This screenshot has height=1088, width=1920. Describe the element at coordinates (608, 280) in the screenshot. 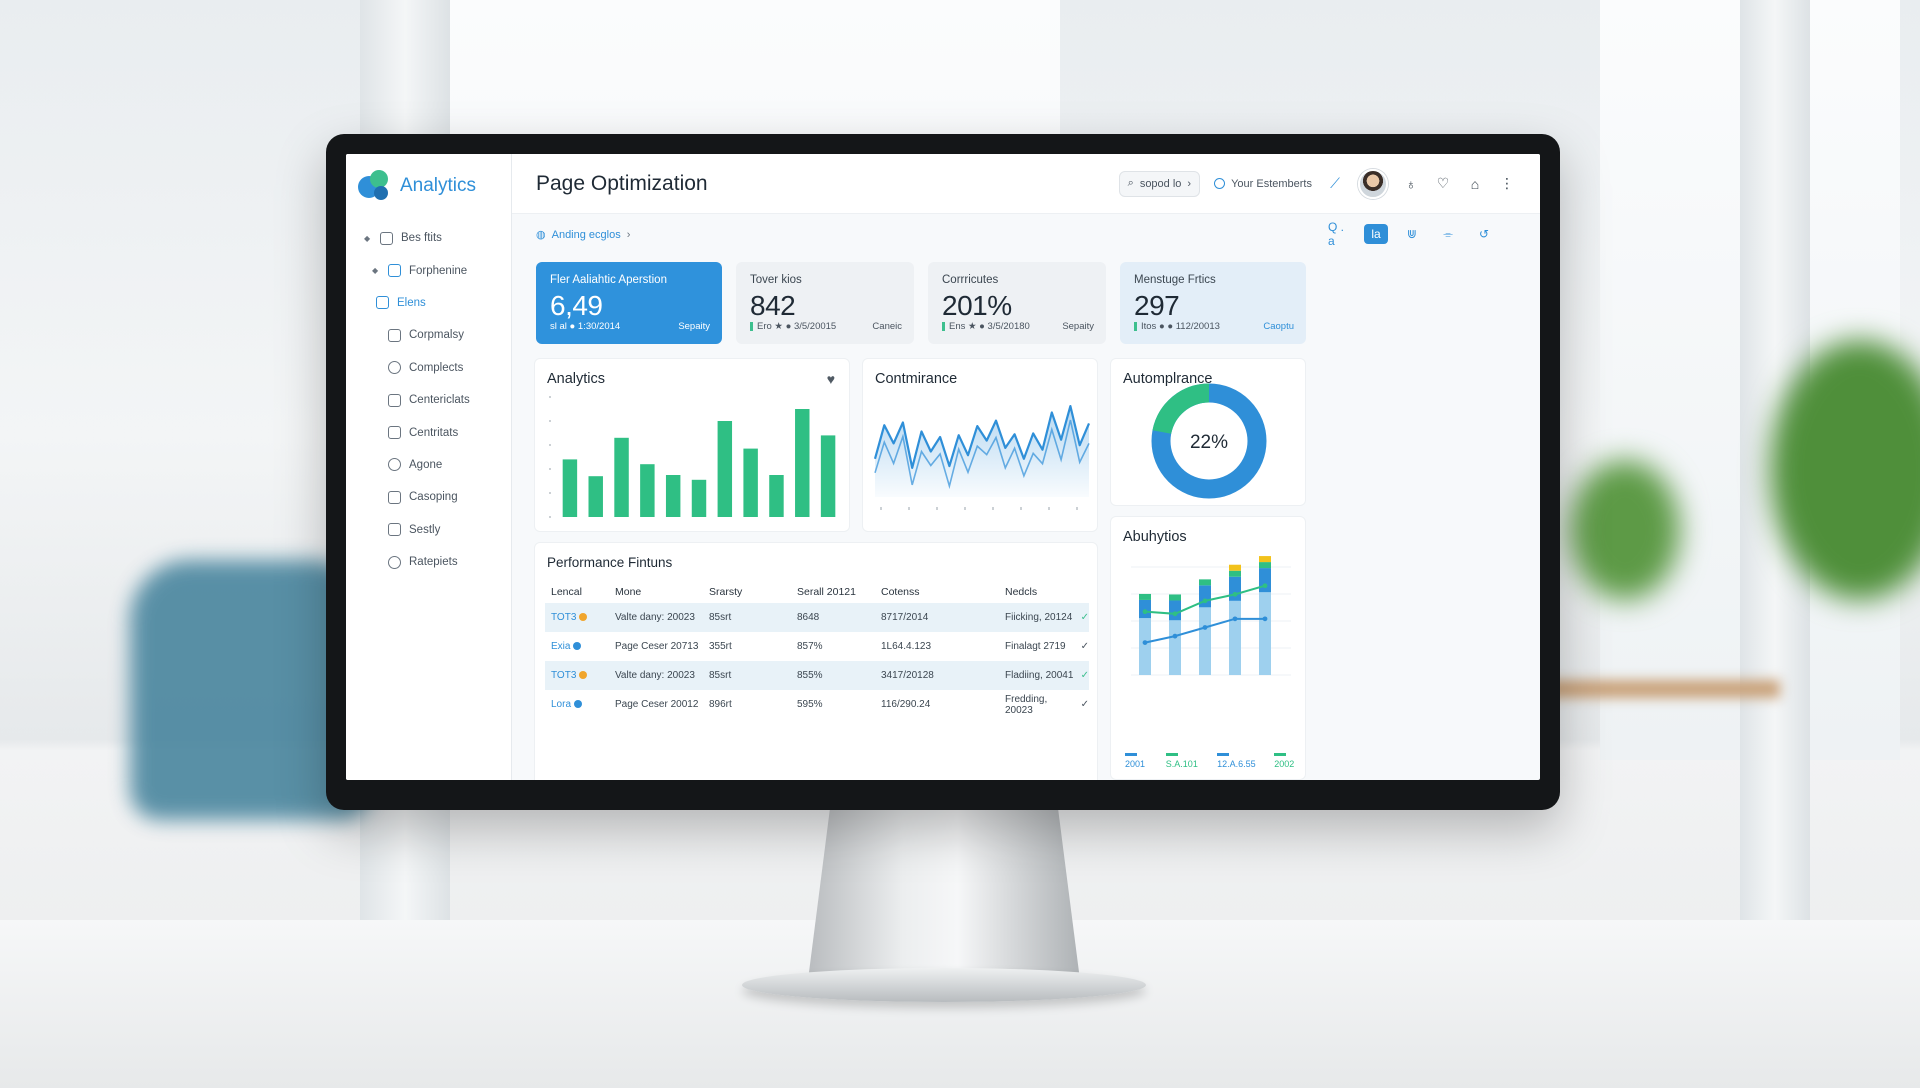

I see `stat-label: Fler Aaliahtic Aperstion` at that location.